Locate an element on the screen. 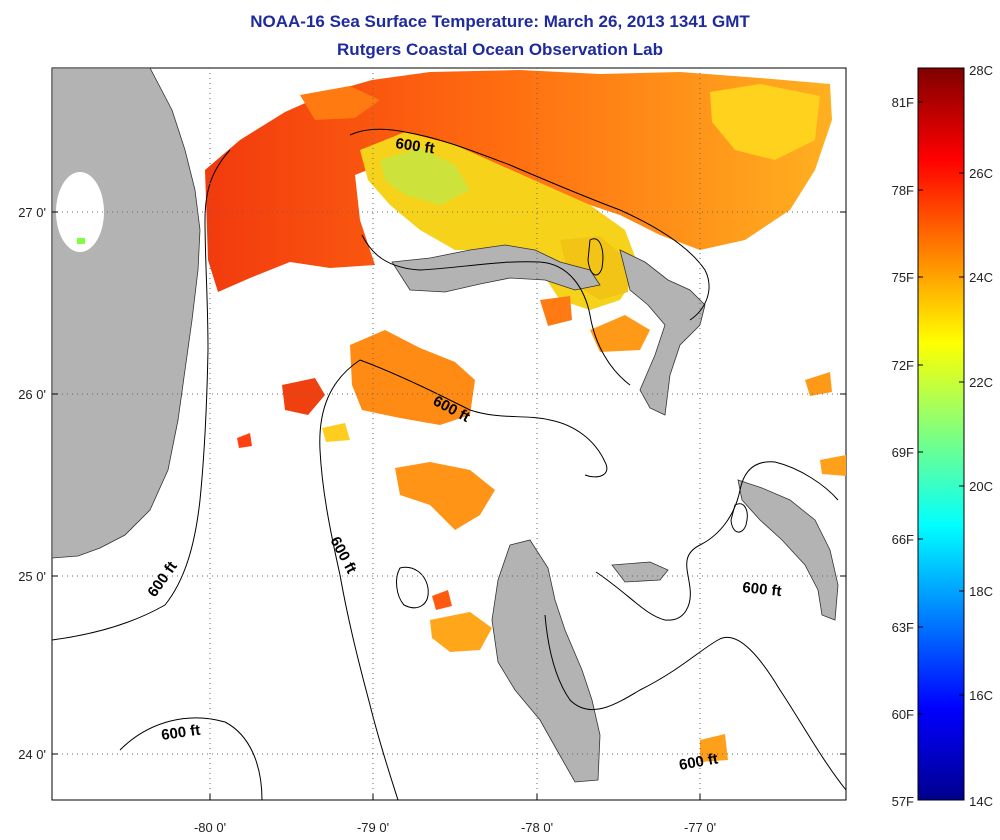 This screenshot has height=840, width=1000. lat-label: 25 0' is located at coordinates (32, 576).